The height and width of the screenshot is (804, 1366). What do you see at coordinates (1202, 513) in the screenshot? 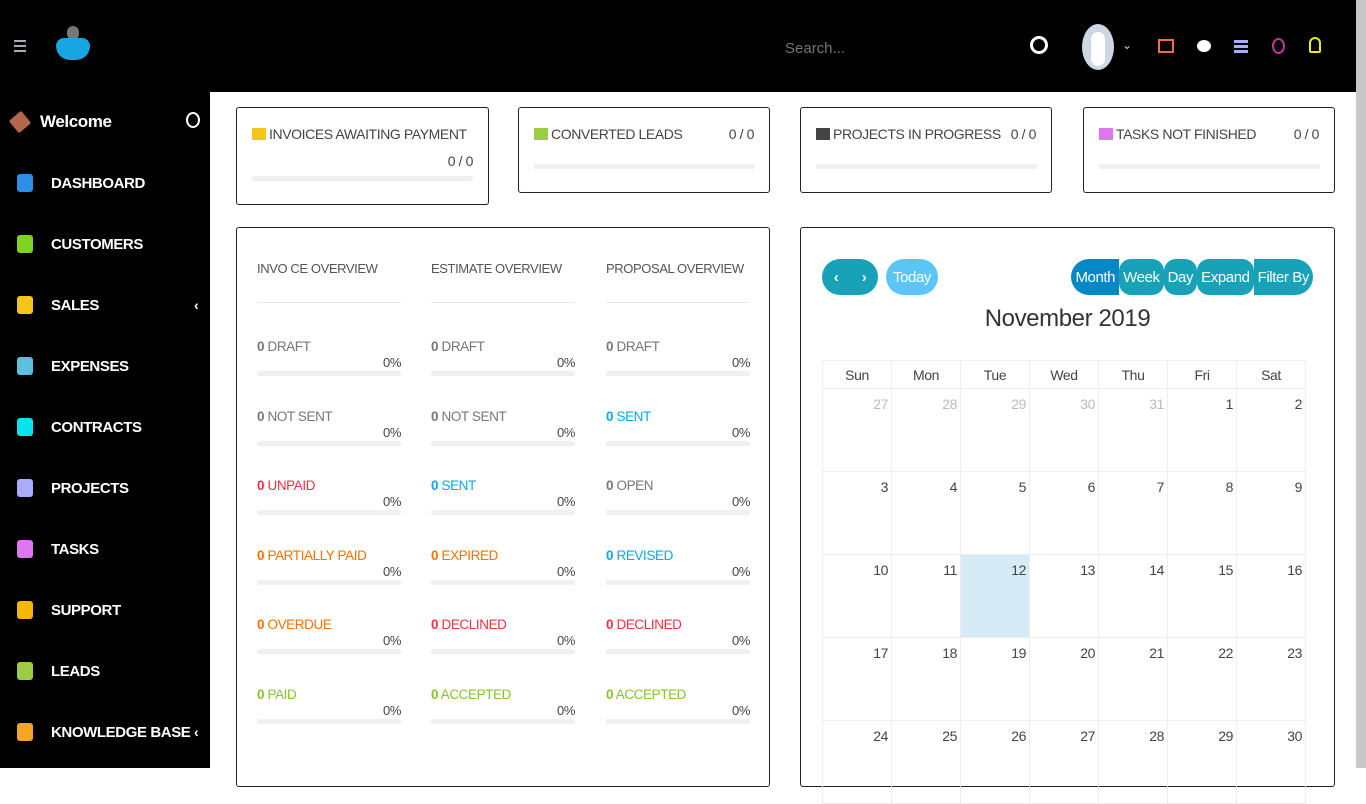
I see `calendar-day: 8` at bounding box center [1202, 513].